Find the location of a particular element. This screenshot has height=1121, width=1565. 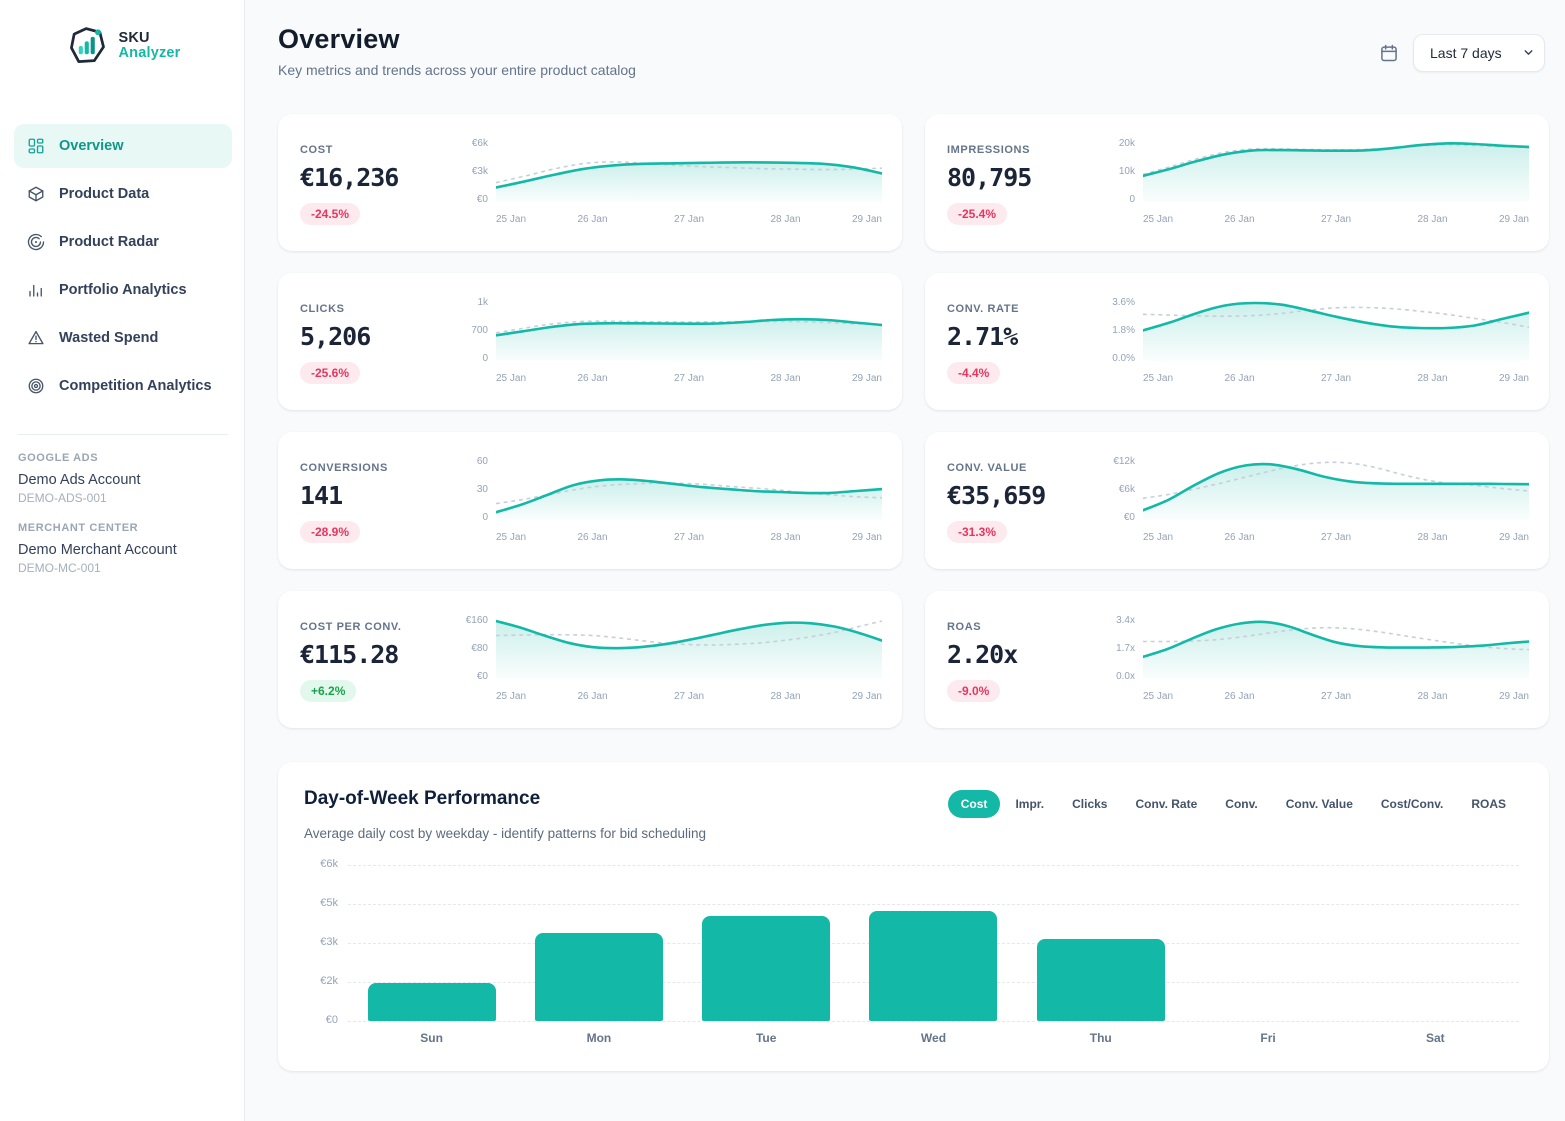

metric-card-conversions: CONVERSIONS 141 -28.9% 60 30 0 is located at coordinates (590, 500).